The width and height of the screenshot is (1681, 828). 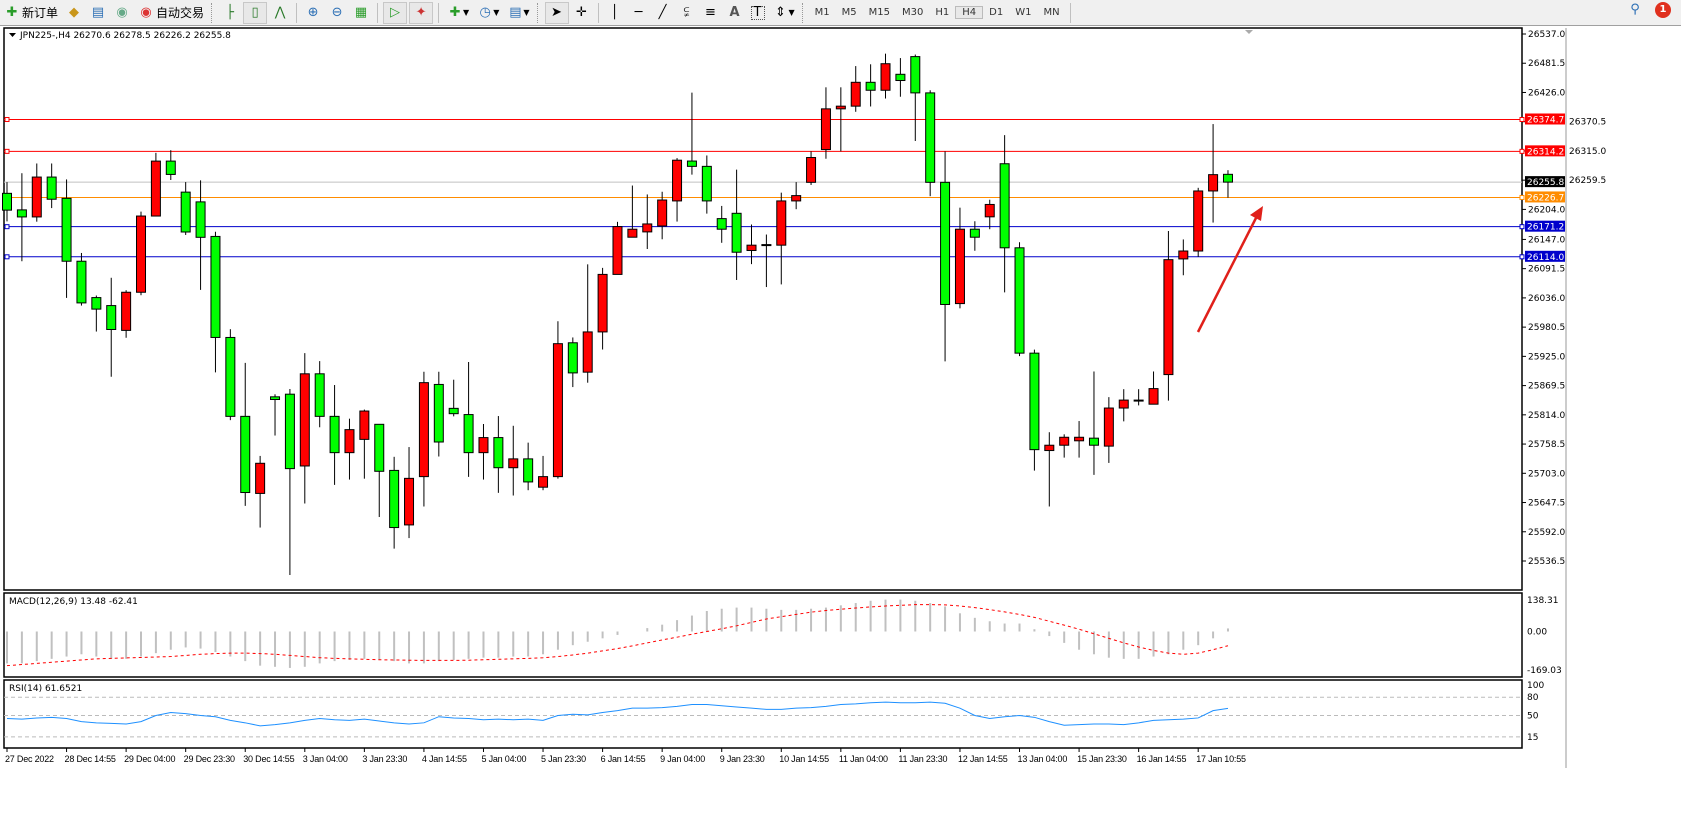 What do you see at coordinates (996, 12) in the screenshot?
I see `timeframe-d1: D1` at bounding box center [996, 12].